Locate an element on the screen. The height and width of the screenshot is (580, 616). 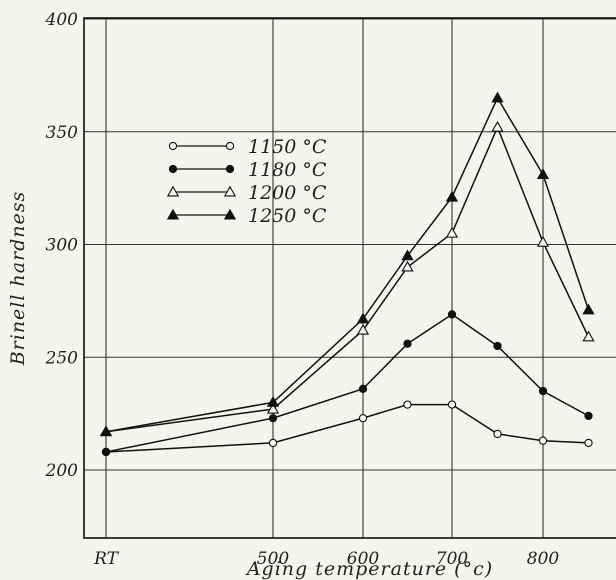
legend-item: 1180 °C is located at coordinates (247, 170).